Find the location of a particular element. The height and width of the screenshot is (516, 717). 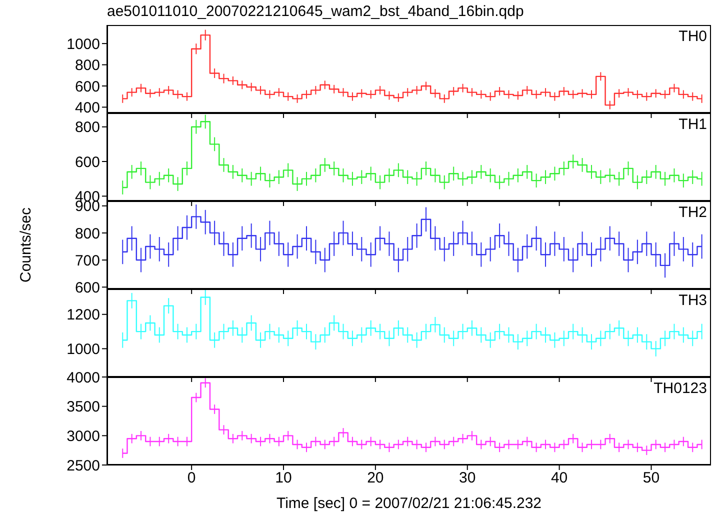

text: TH0123 is located at coordinates (680, 388).